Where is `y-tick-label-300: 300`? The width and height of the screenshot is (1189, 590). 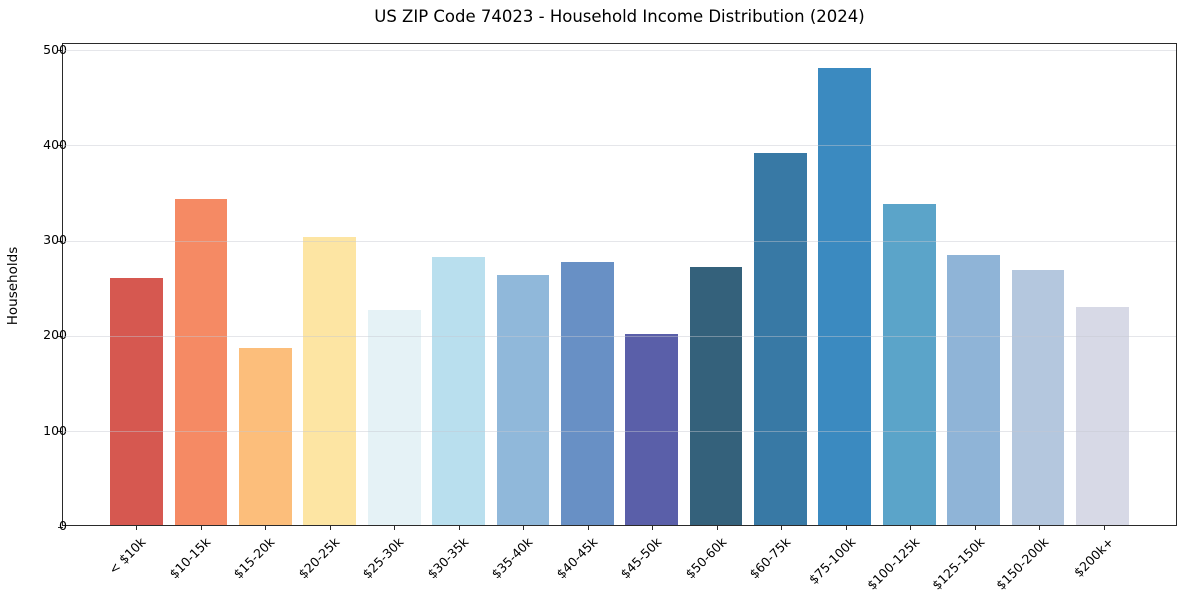 y-tick-label-300: 300 is located at coordinates (55, 240).